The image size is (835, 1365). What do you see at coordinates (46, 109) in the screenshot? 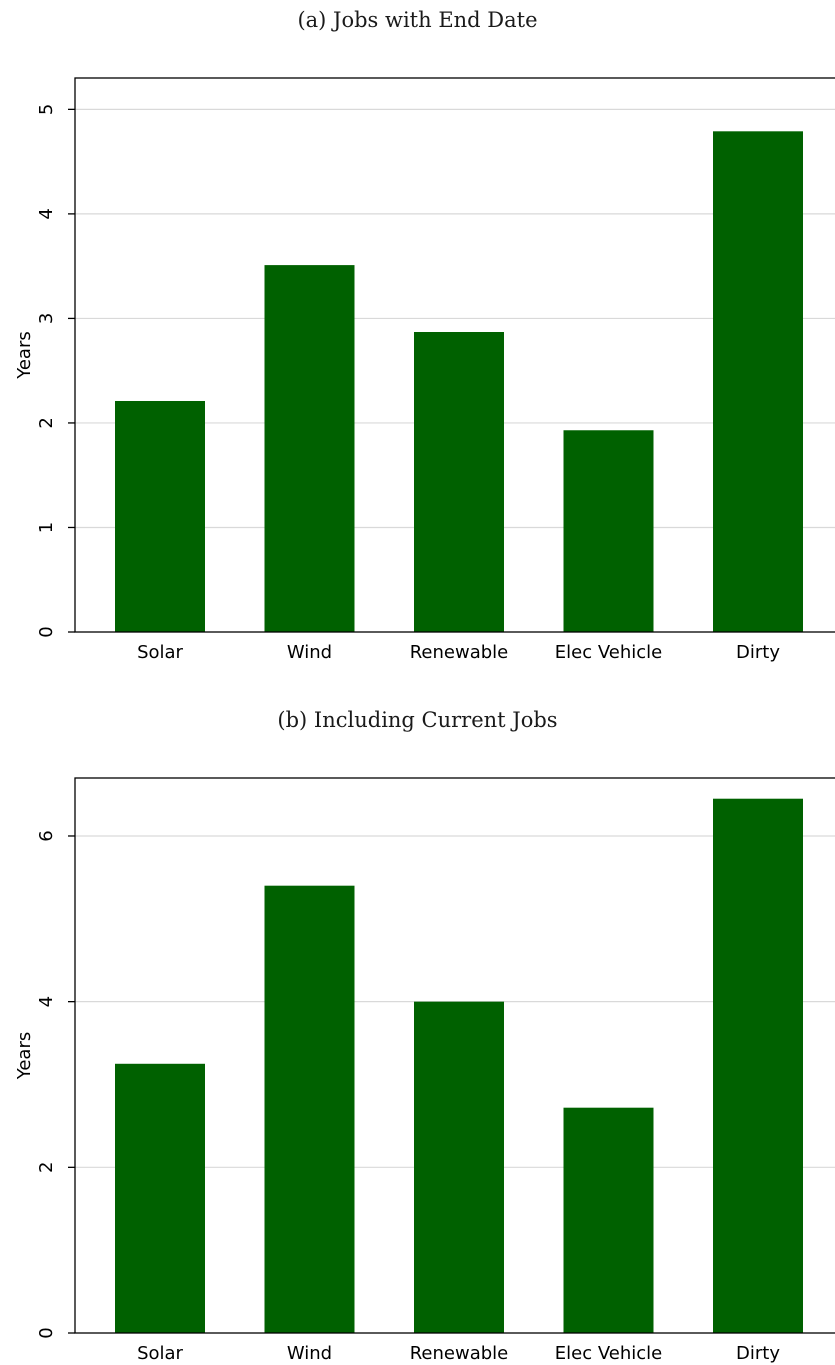
I see `y-tick-label: 5` at bounding box center [46, 109].